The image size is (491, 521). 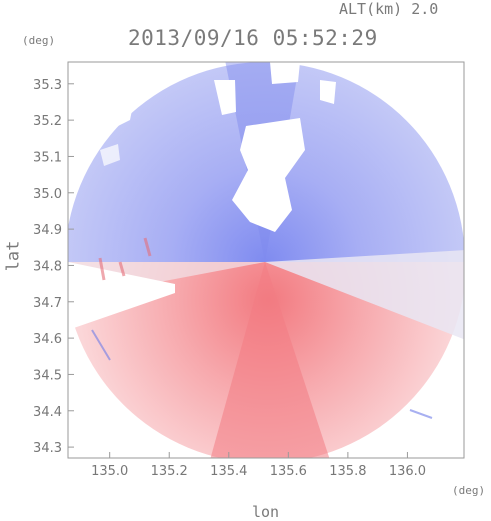 What do you see at coordinates (47, 448) in the screenshot?
I see `y-tick-label: 34.3` at bounding box center [47, 448].